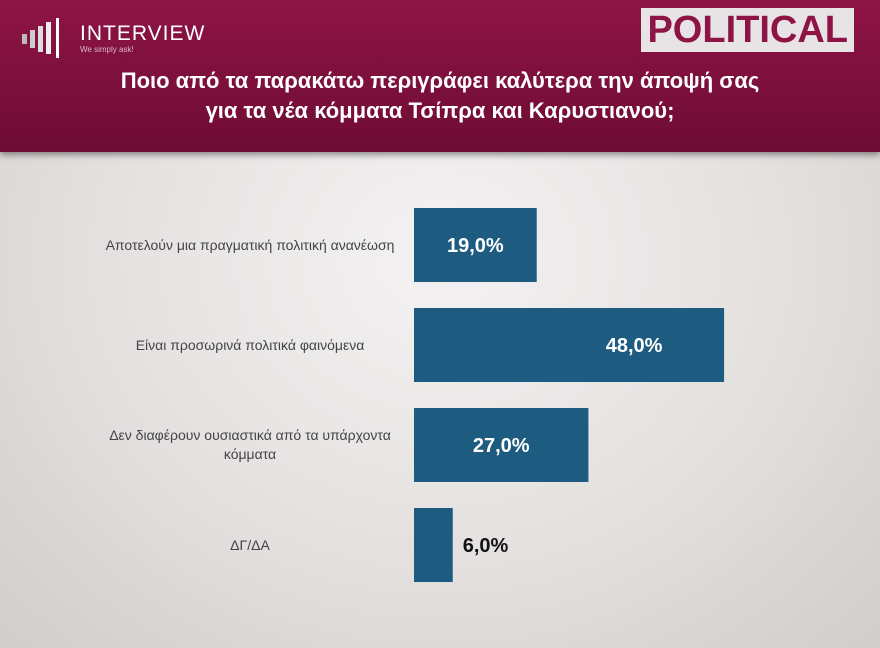 This screenshot has height=648, width=880. Describe the element at coordinates (143, 33) in the screenshot. I see `logo: INTERVIEW` at that location.